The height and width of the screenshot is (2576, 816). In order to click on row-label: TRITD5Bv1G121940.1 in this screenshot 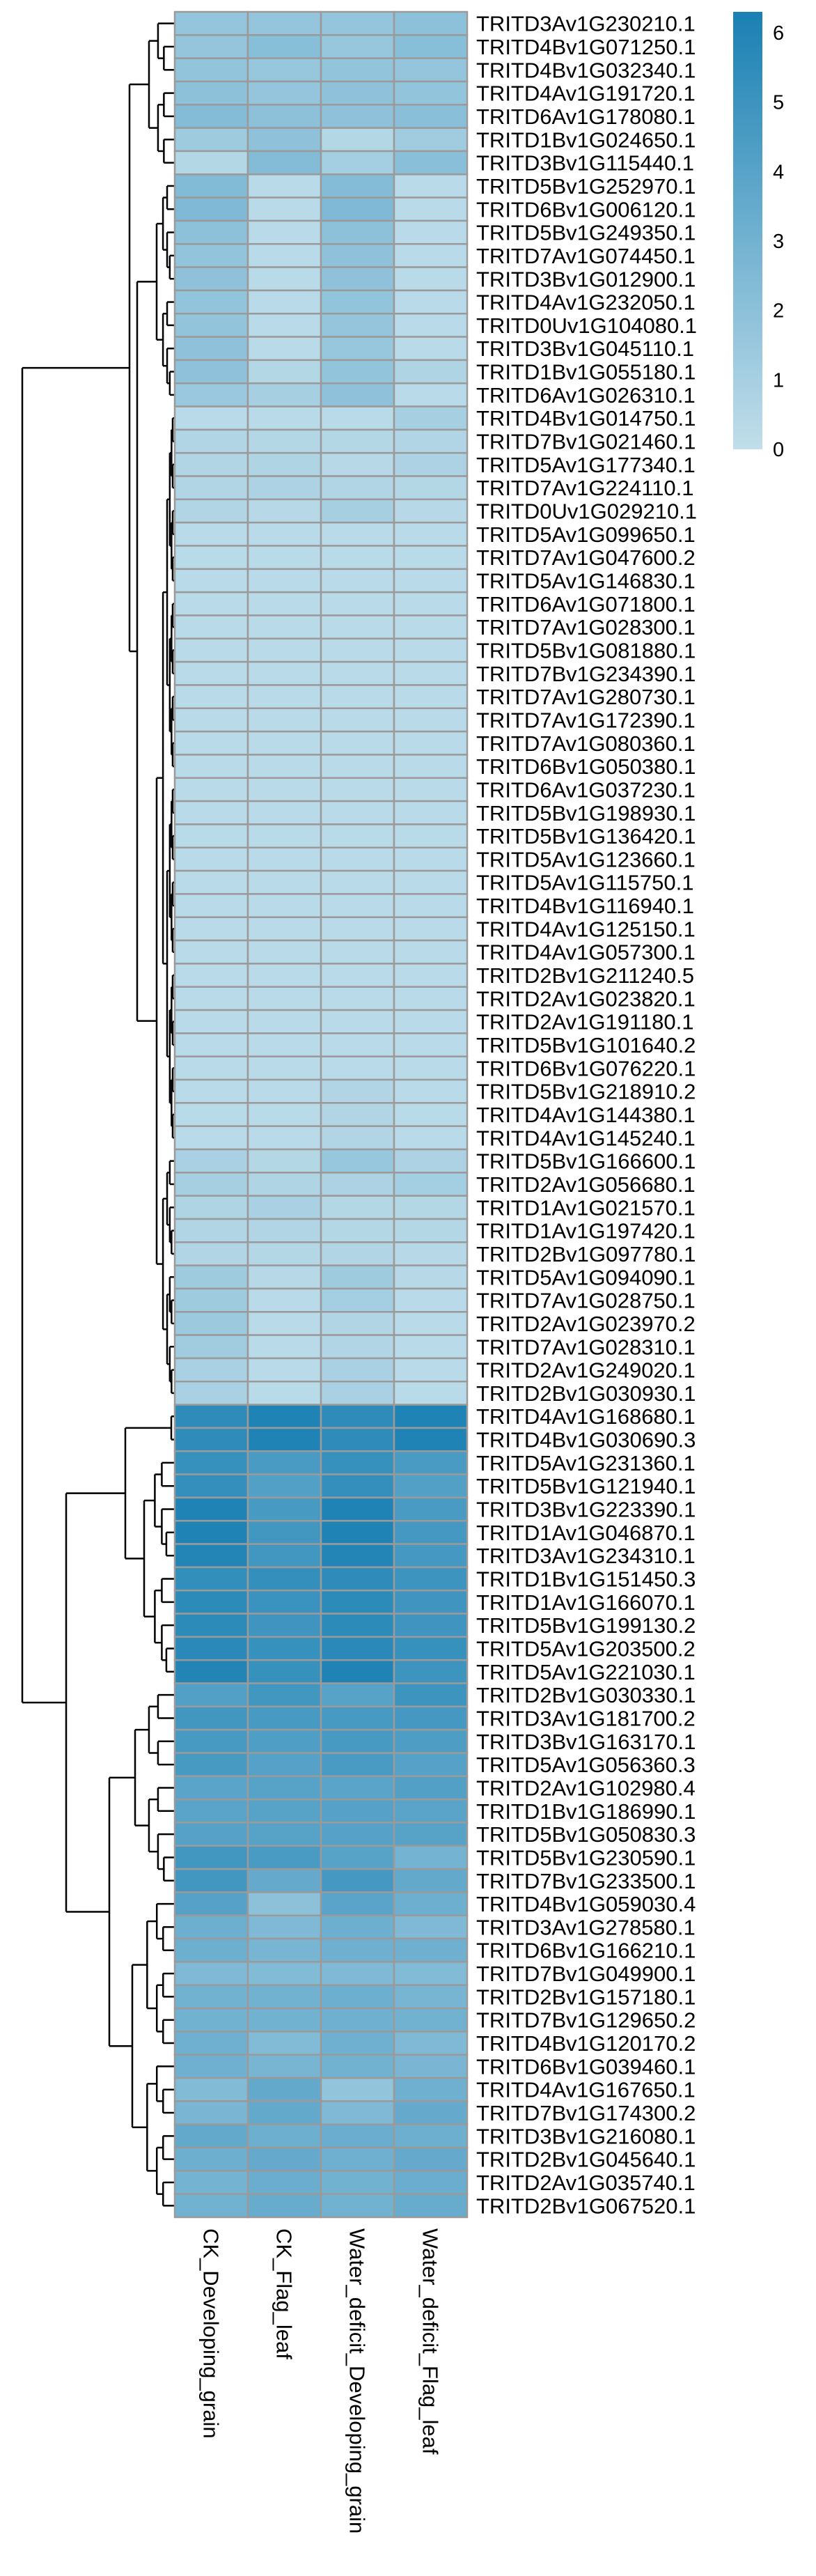, I will do `click(586, 1486)`.